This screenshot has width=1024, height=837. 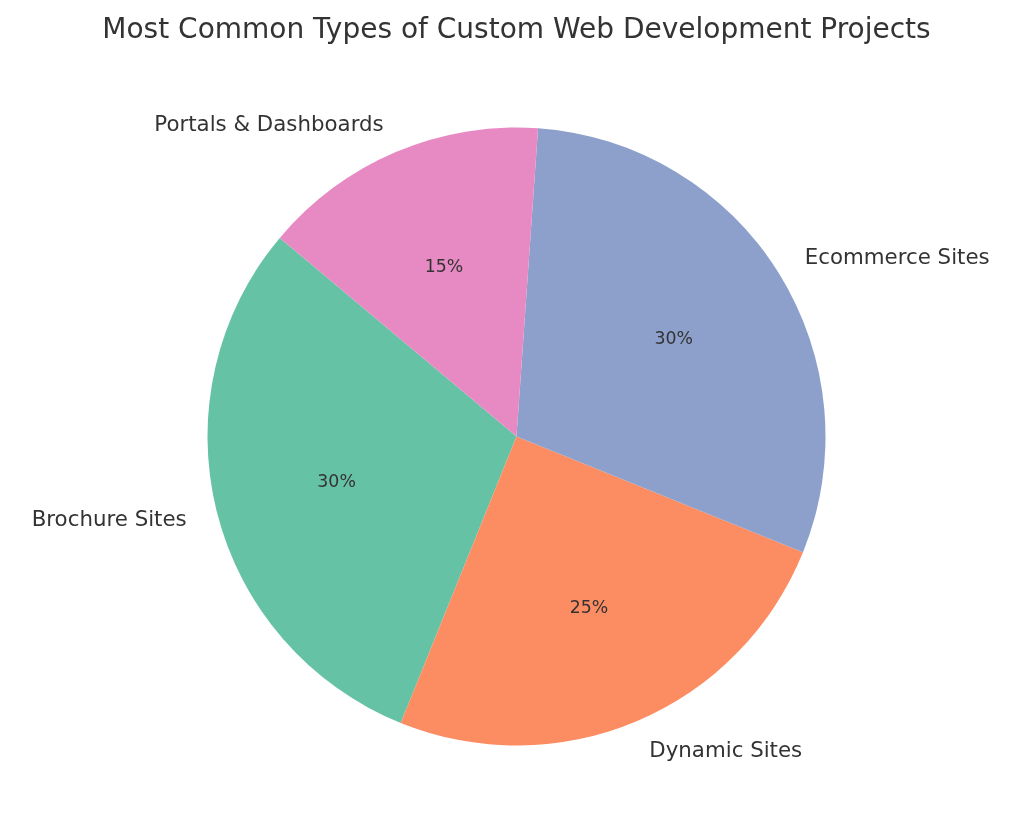 What do you see at coordinates (589, 607) in the screenshot?
I see `data-label: 25%` at bounding box center [589, 607].